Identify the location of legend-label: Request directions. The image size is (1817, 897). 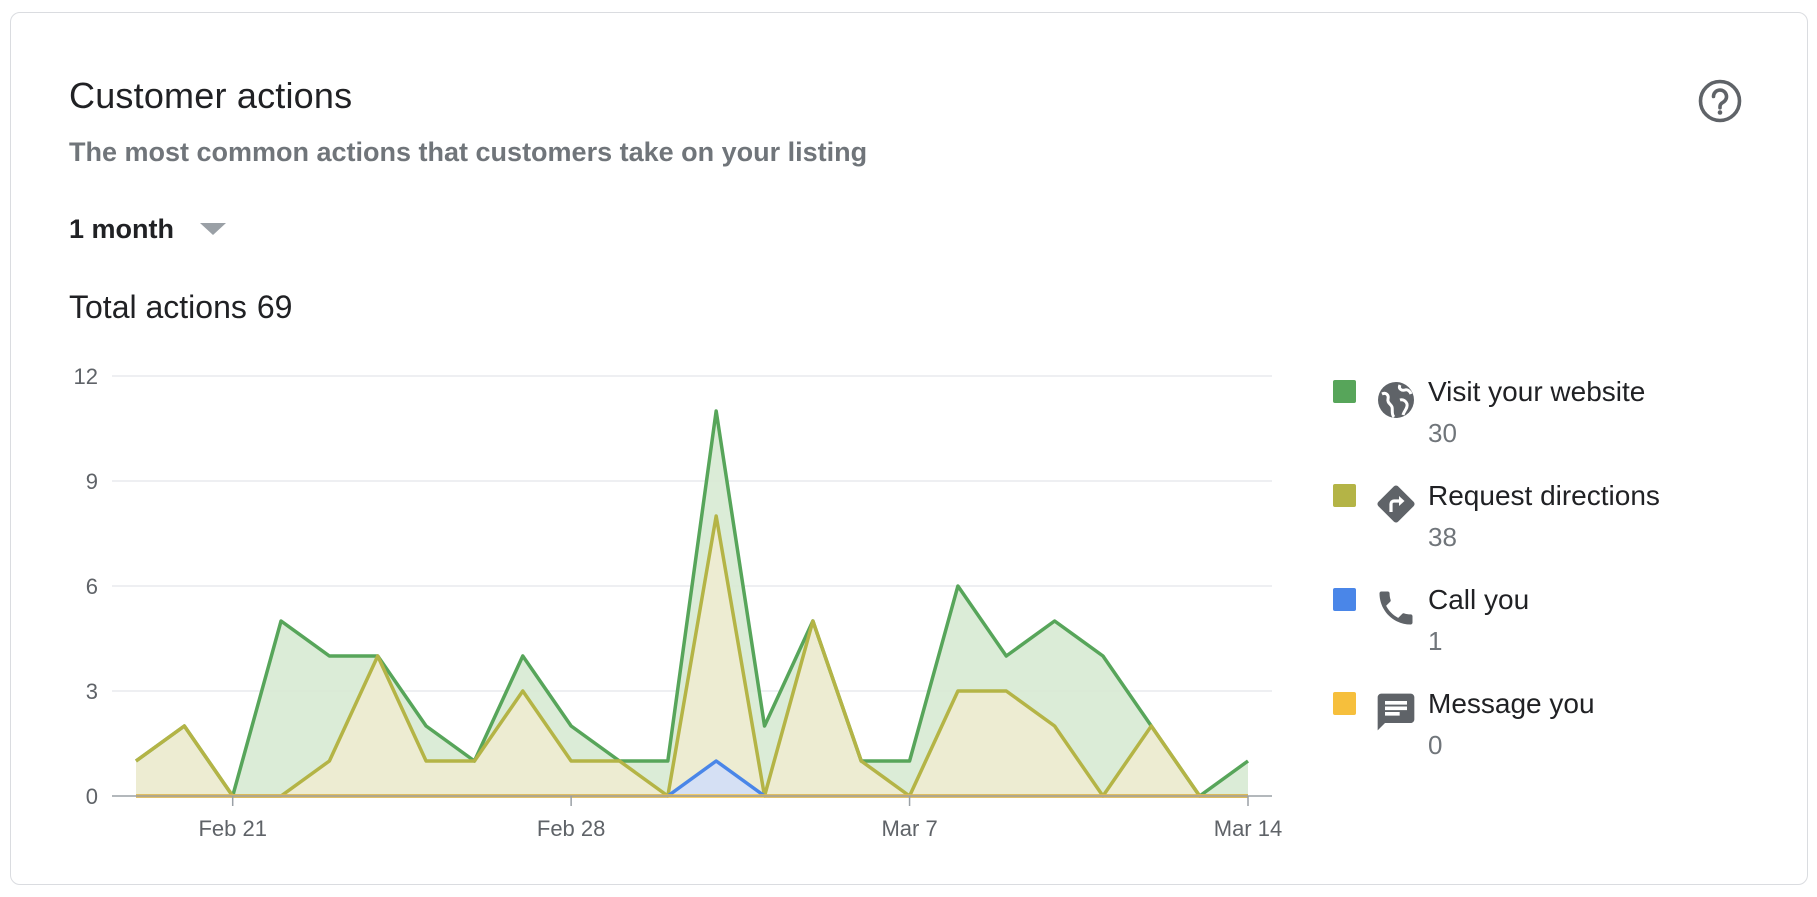
(1544, 495).